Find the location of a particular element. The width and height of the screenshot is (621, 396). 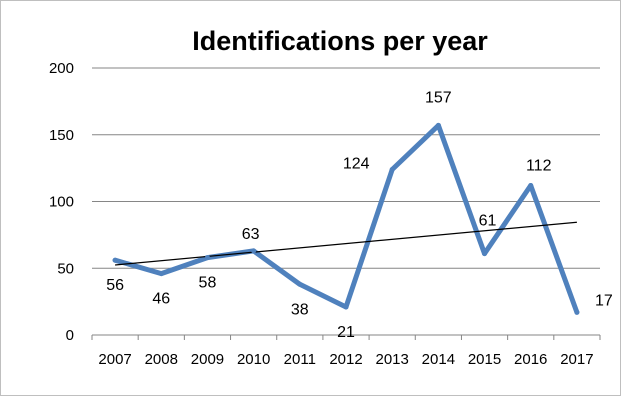

data-label: 56 is located at coordinates (115, 285).